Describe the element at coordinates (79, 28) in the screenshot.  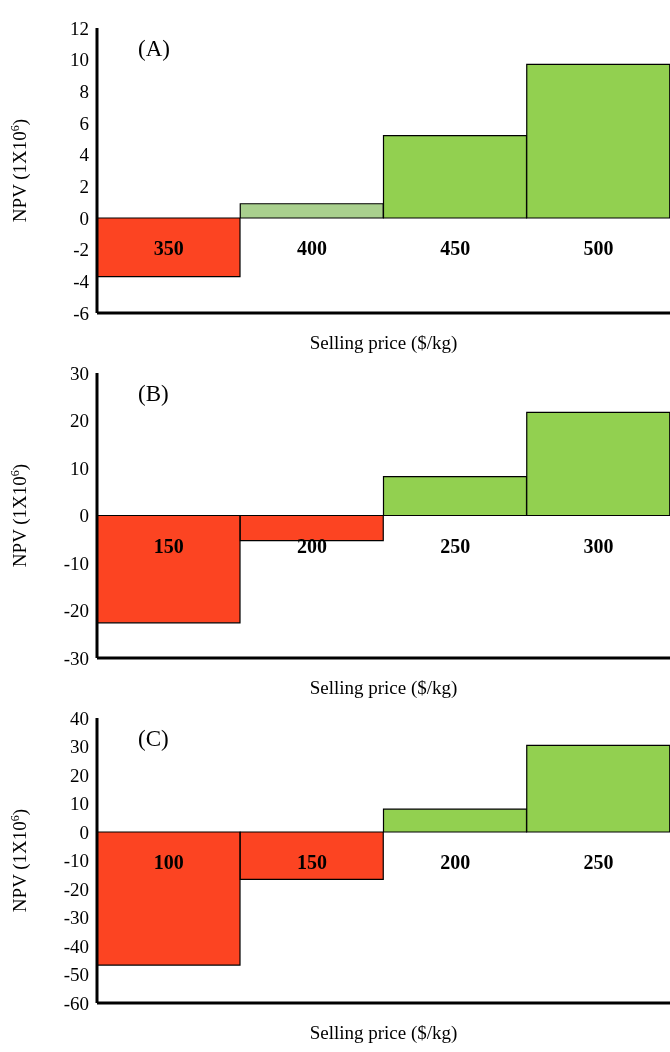
I see `y-tick-label: 12` at that location.